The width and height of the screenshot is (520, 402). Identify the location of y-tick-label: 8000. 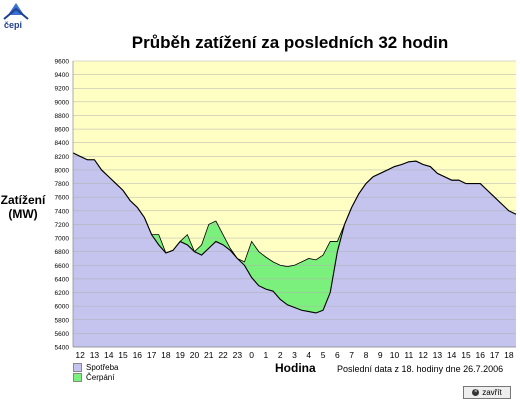
(62, 170).